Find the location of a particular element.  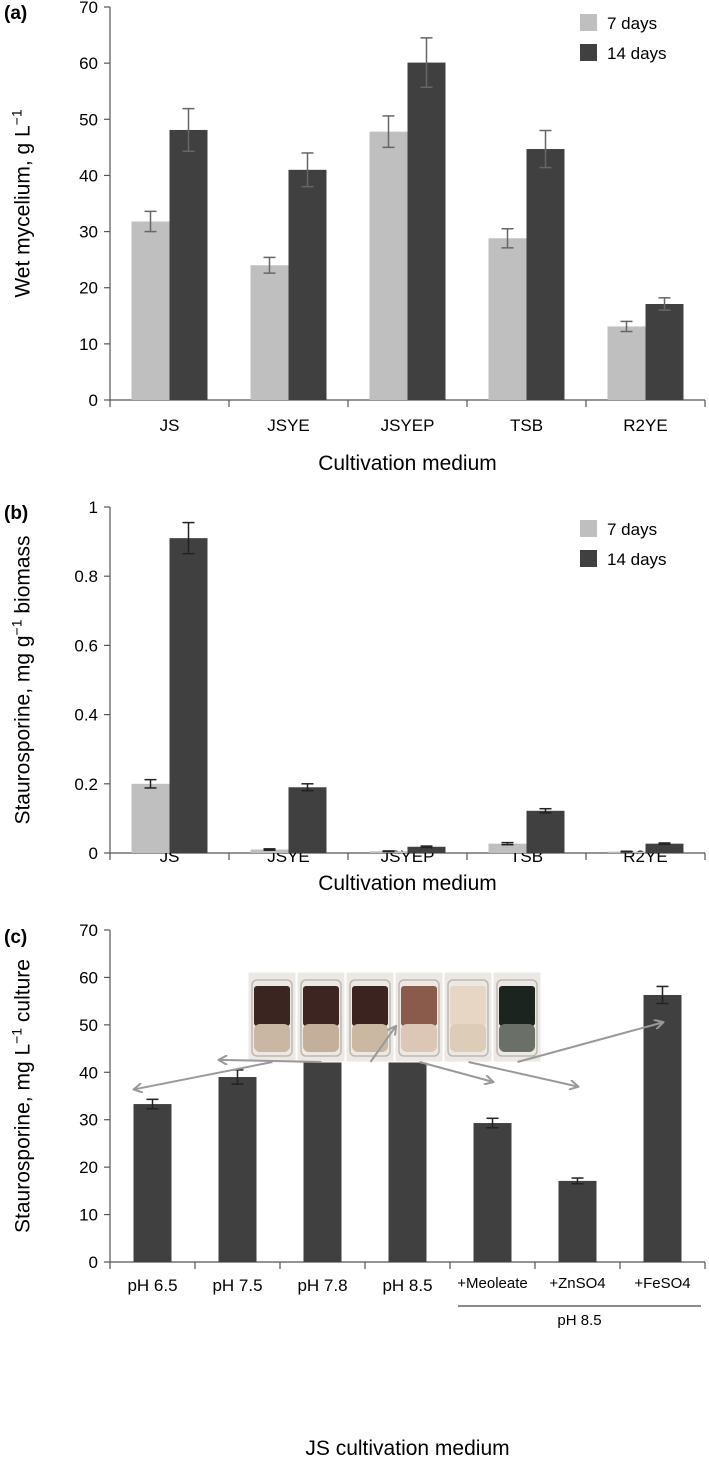

y-axis-label: Wet mycelium, g L−1 is located at coordinates (21, 203).